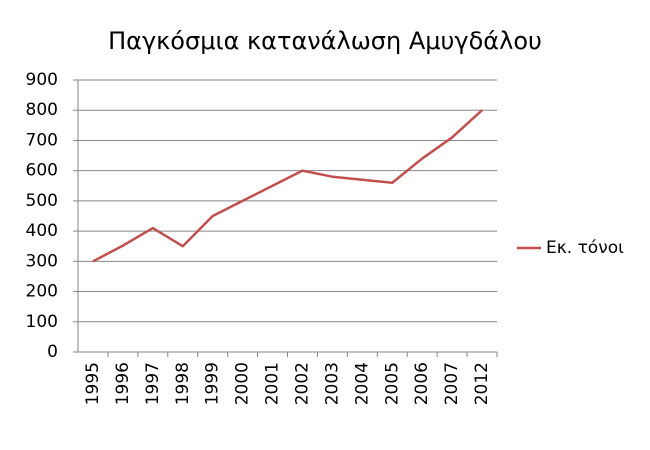 The image size is (650, 450). I want to click on x-tick-label: 1997, so click(153, 383).